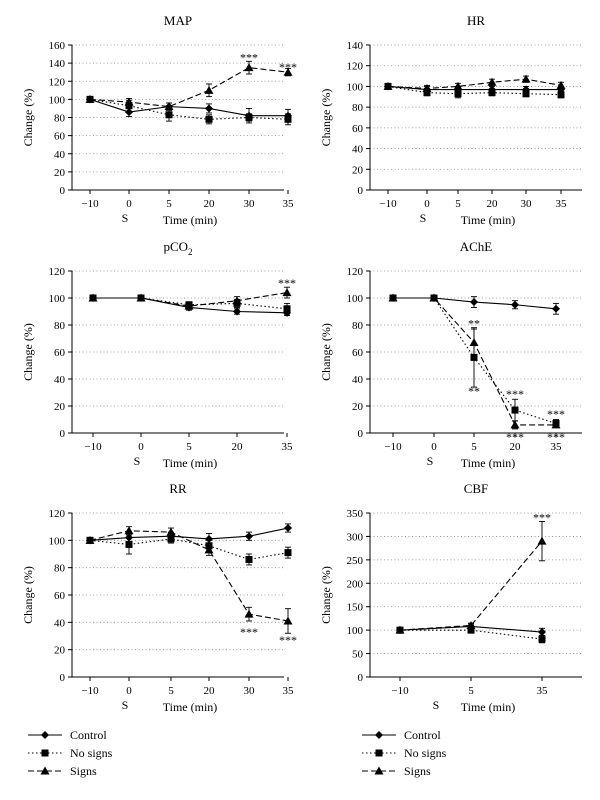 Image resolution: width=600 pixels, height=800 pixels. I want to click on chart-title: CBF, so click(476, 488).